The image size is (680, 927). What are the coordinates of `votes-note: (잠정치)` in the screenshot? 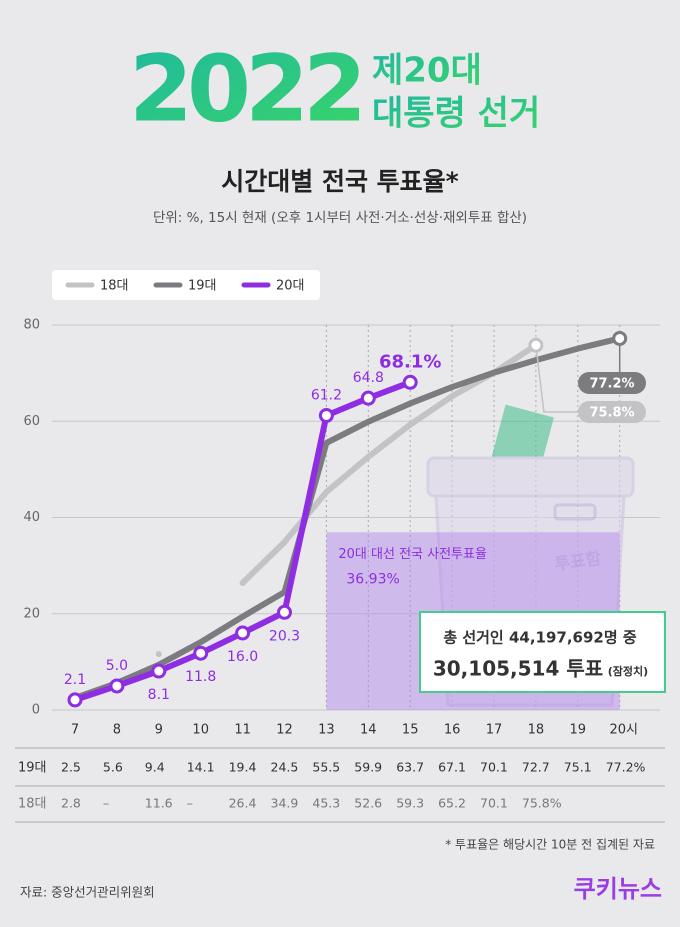 It's located at (628, 671).